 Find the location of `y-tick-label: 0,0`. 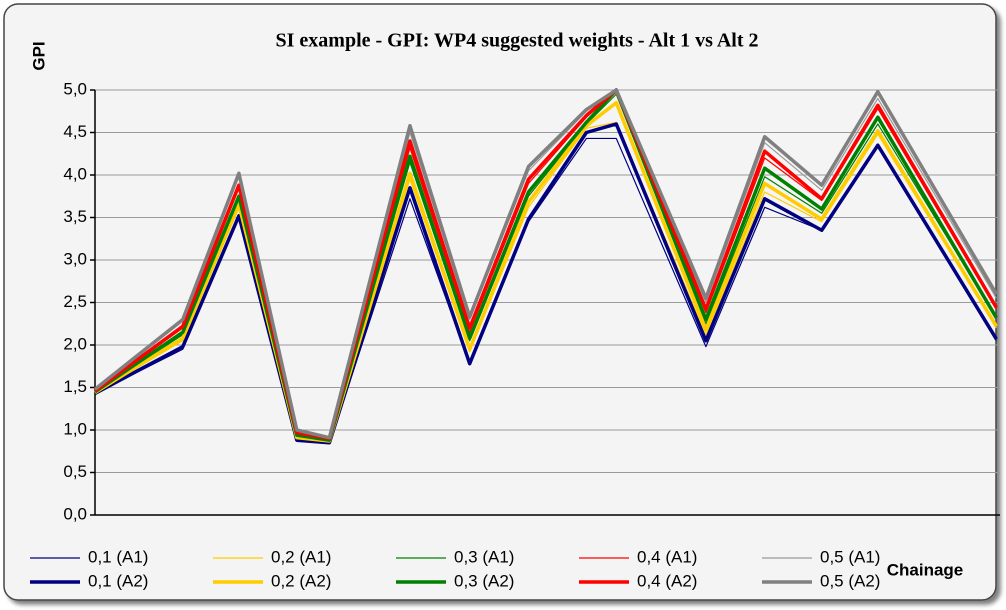

y-tick-label: 0,0 is located at coordinates (75, 513).